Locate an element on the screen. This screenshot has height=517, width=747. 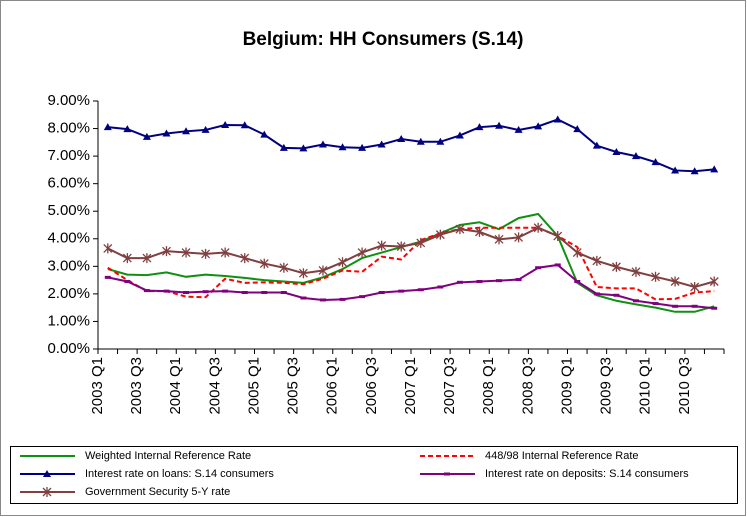
y-tick-label: 7.00% is located at coordinates (68, 155).